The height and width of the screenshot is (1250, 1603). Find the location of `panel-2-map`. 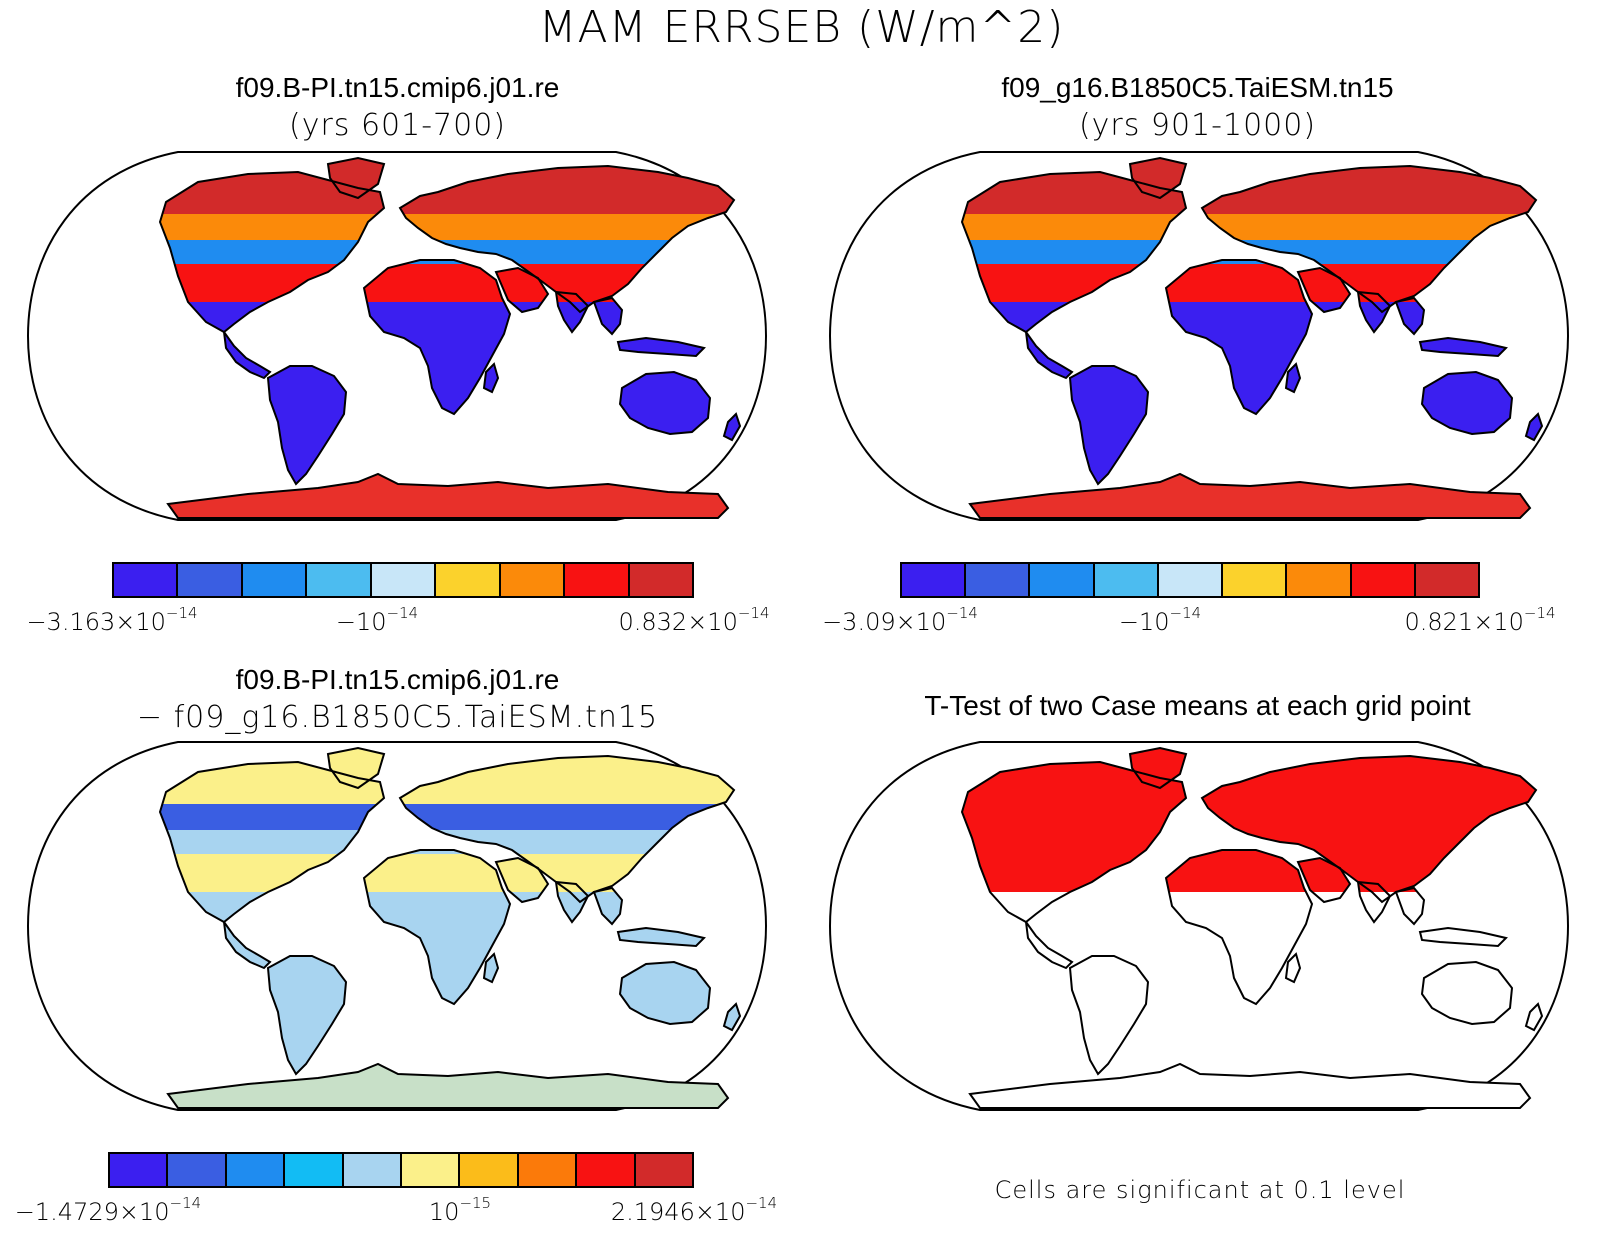

panel-2-map is located at coordinates (1199, 336).